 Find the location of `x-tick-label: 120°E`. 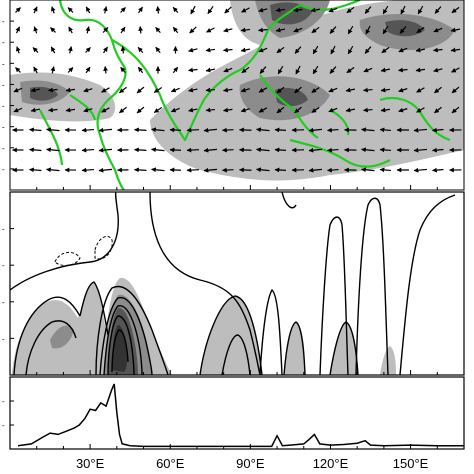

x-tick-label: 120°E is located at coordinates (331, 463).